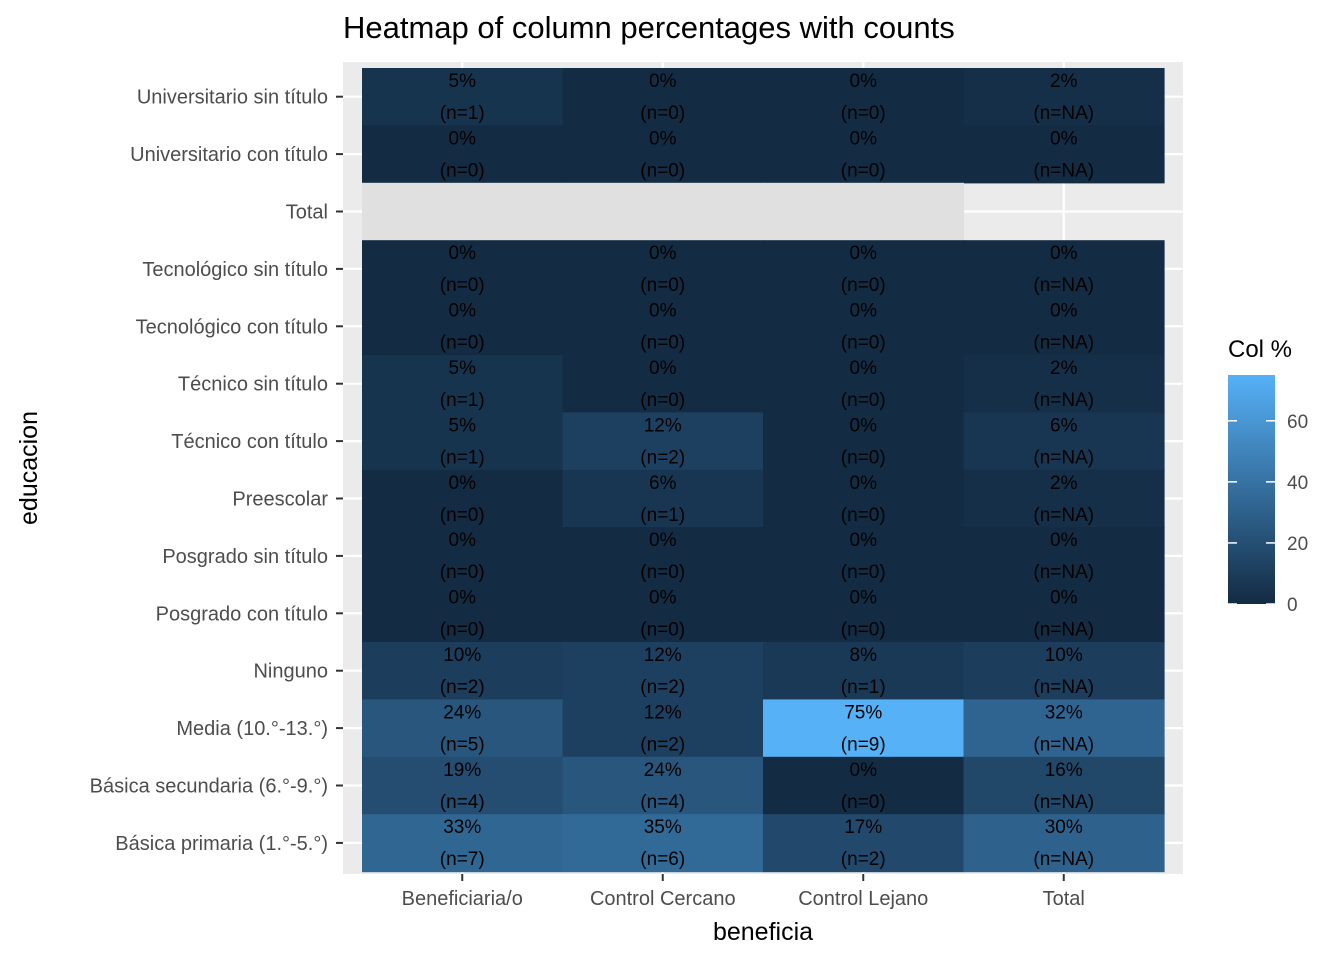 This screenshot has width=1344, height=960. What do you see at coordinates (462, 770) in the screenshot?
I see `cell-percent-label: 19%` at bounding box center [462, 770].